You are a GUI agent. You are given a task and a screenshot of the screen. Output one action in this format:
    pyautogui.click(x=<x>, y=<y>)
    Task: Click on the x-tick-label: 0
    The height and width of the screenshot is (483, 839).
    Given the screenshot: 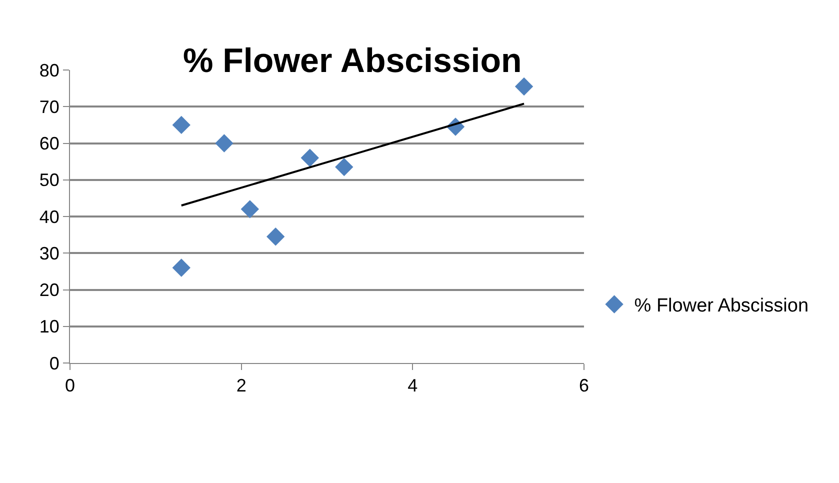 What is the action you would take?
    pyautogui.click(x=70, y=386)
    